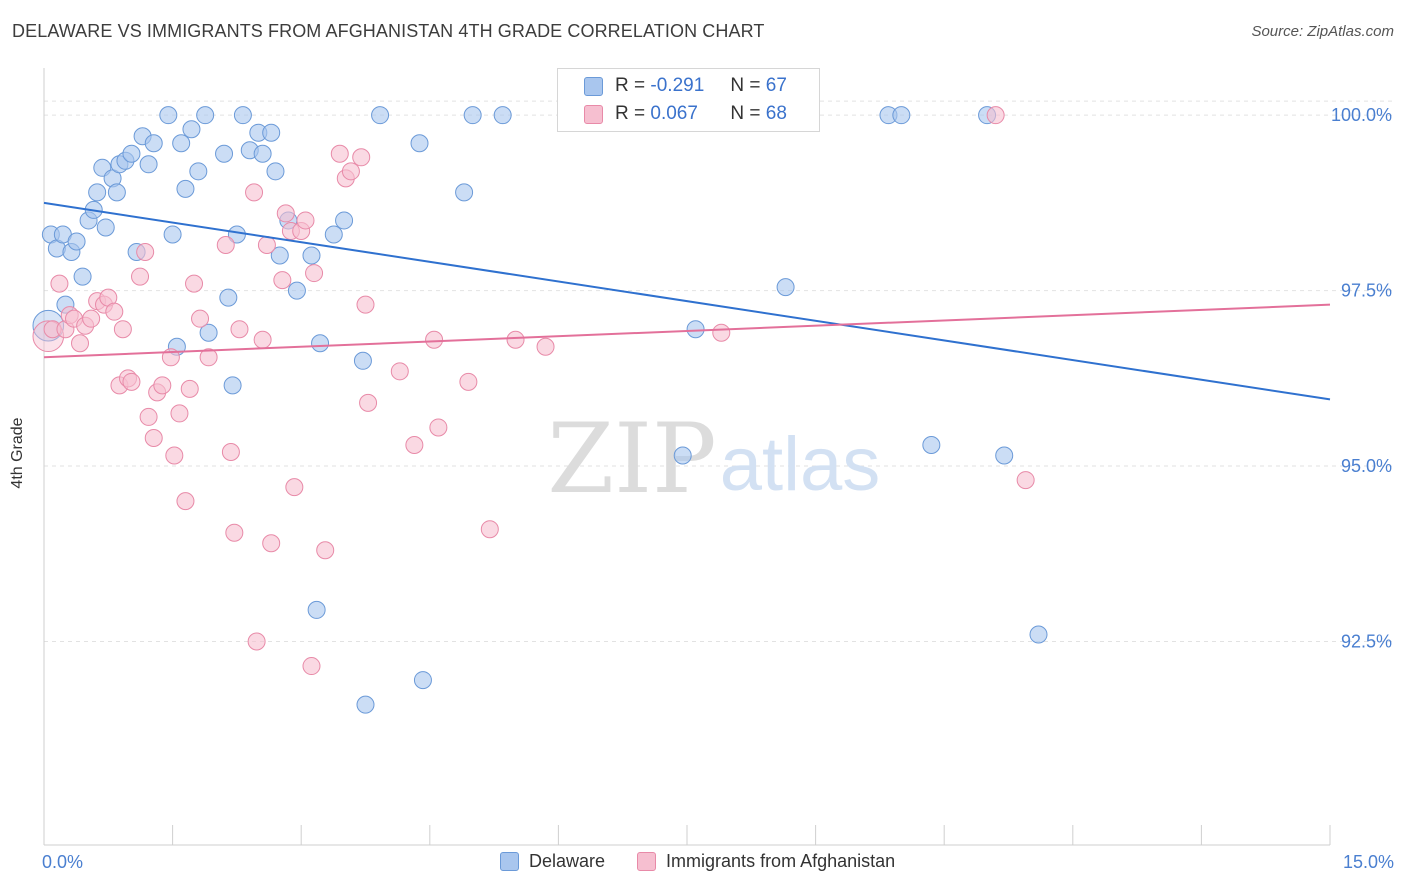 This screenshot has width=1406, height=892. I want to click on stats-legend: R = -0.291 N = 67 R = 0.067 N = 68, so click(688, 100).